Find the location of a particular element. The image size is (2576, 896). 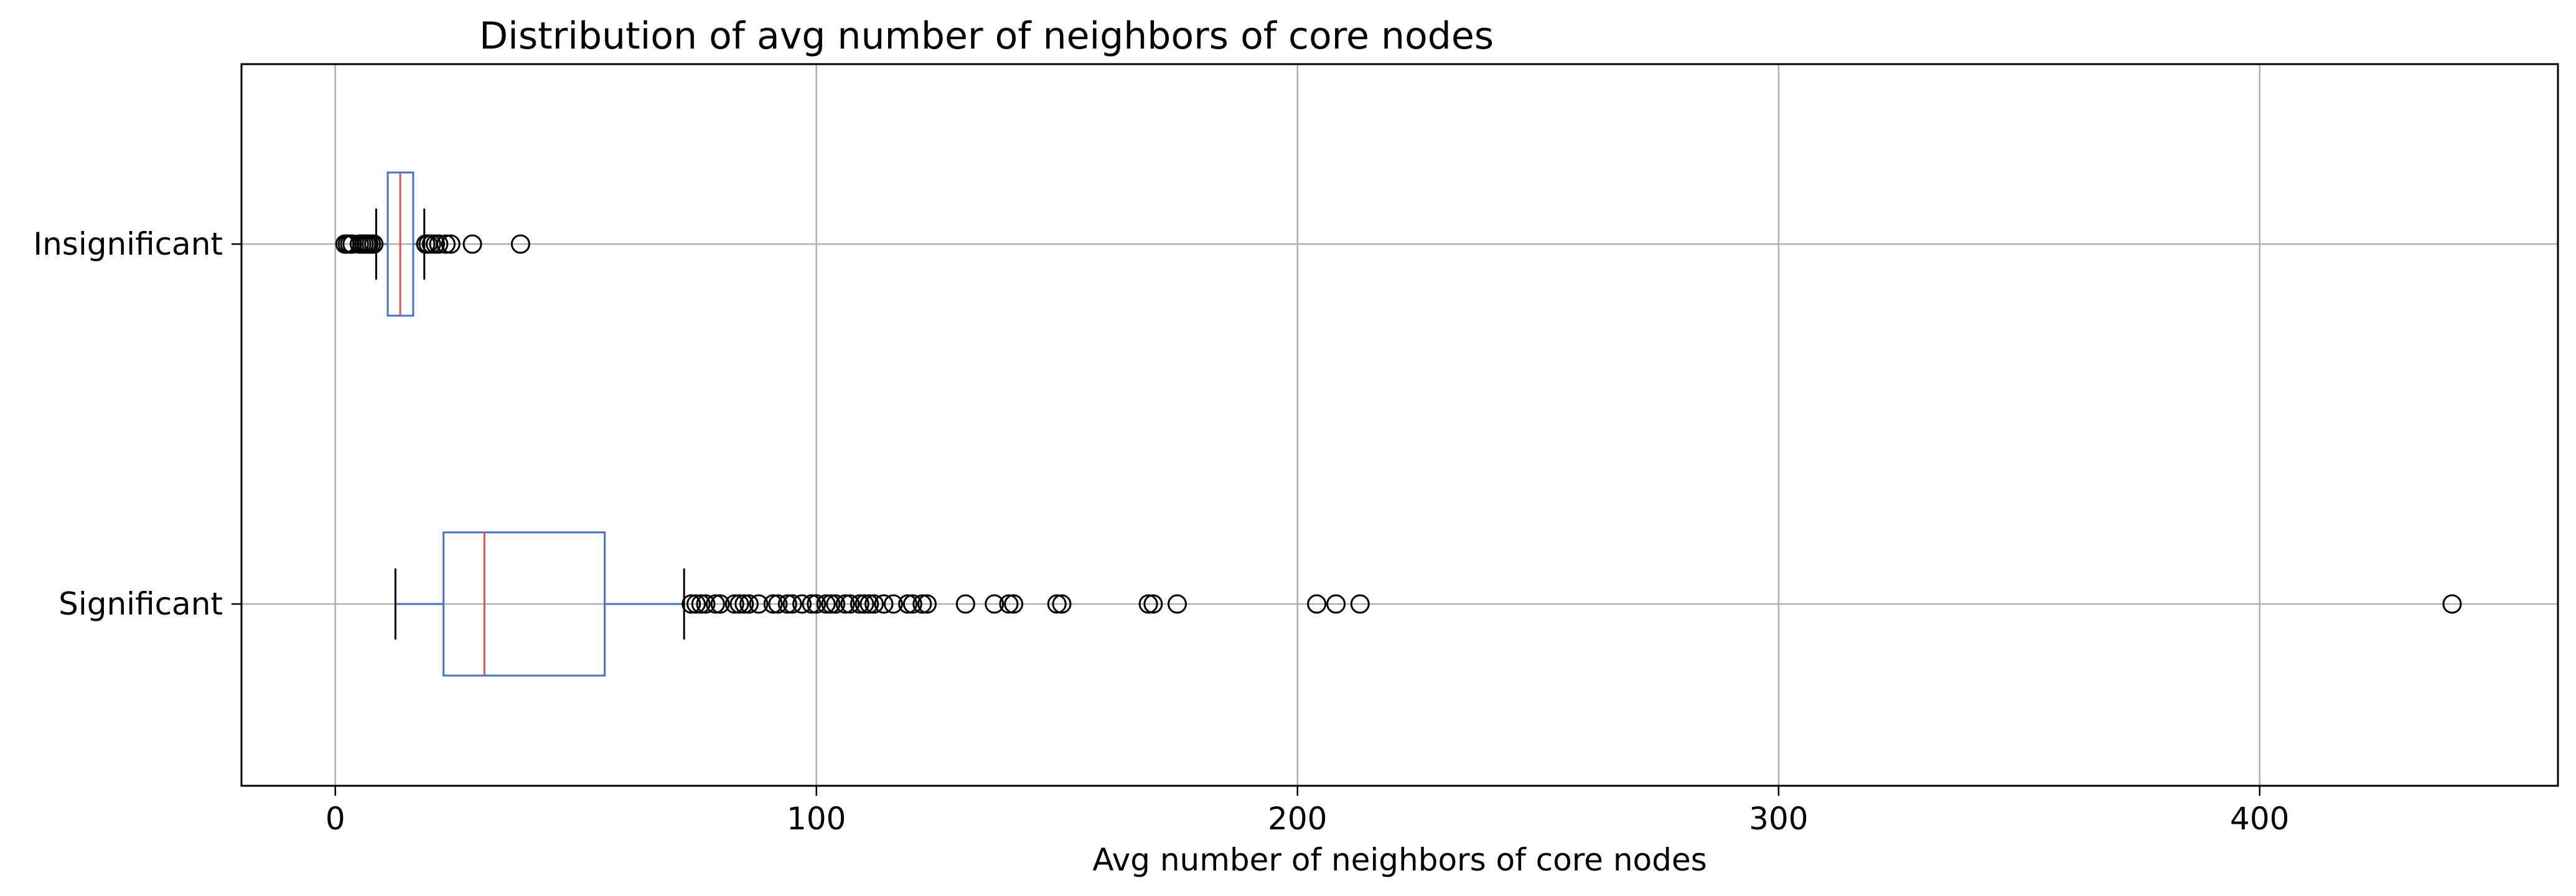

box-group-insignificant is located at coordinates (432, 244).